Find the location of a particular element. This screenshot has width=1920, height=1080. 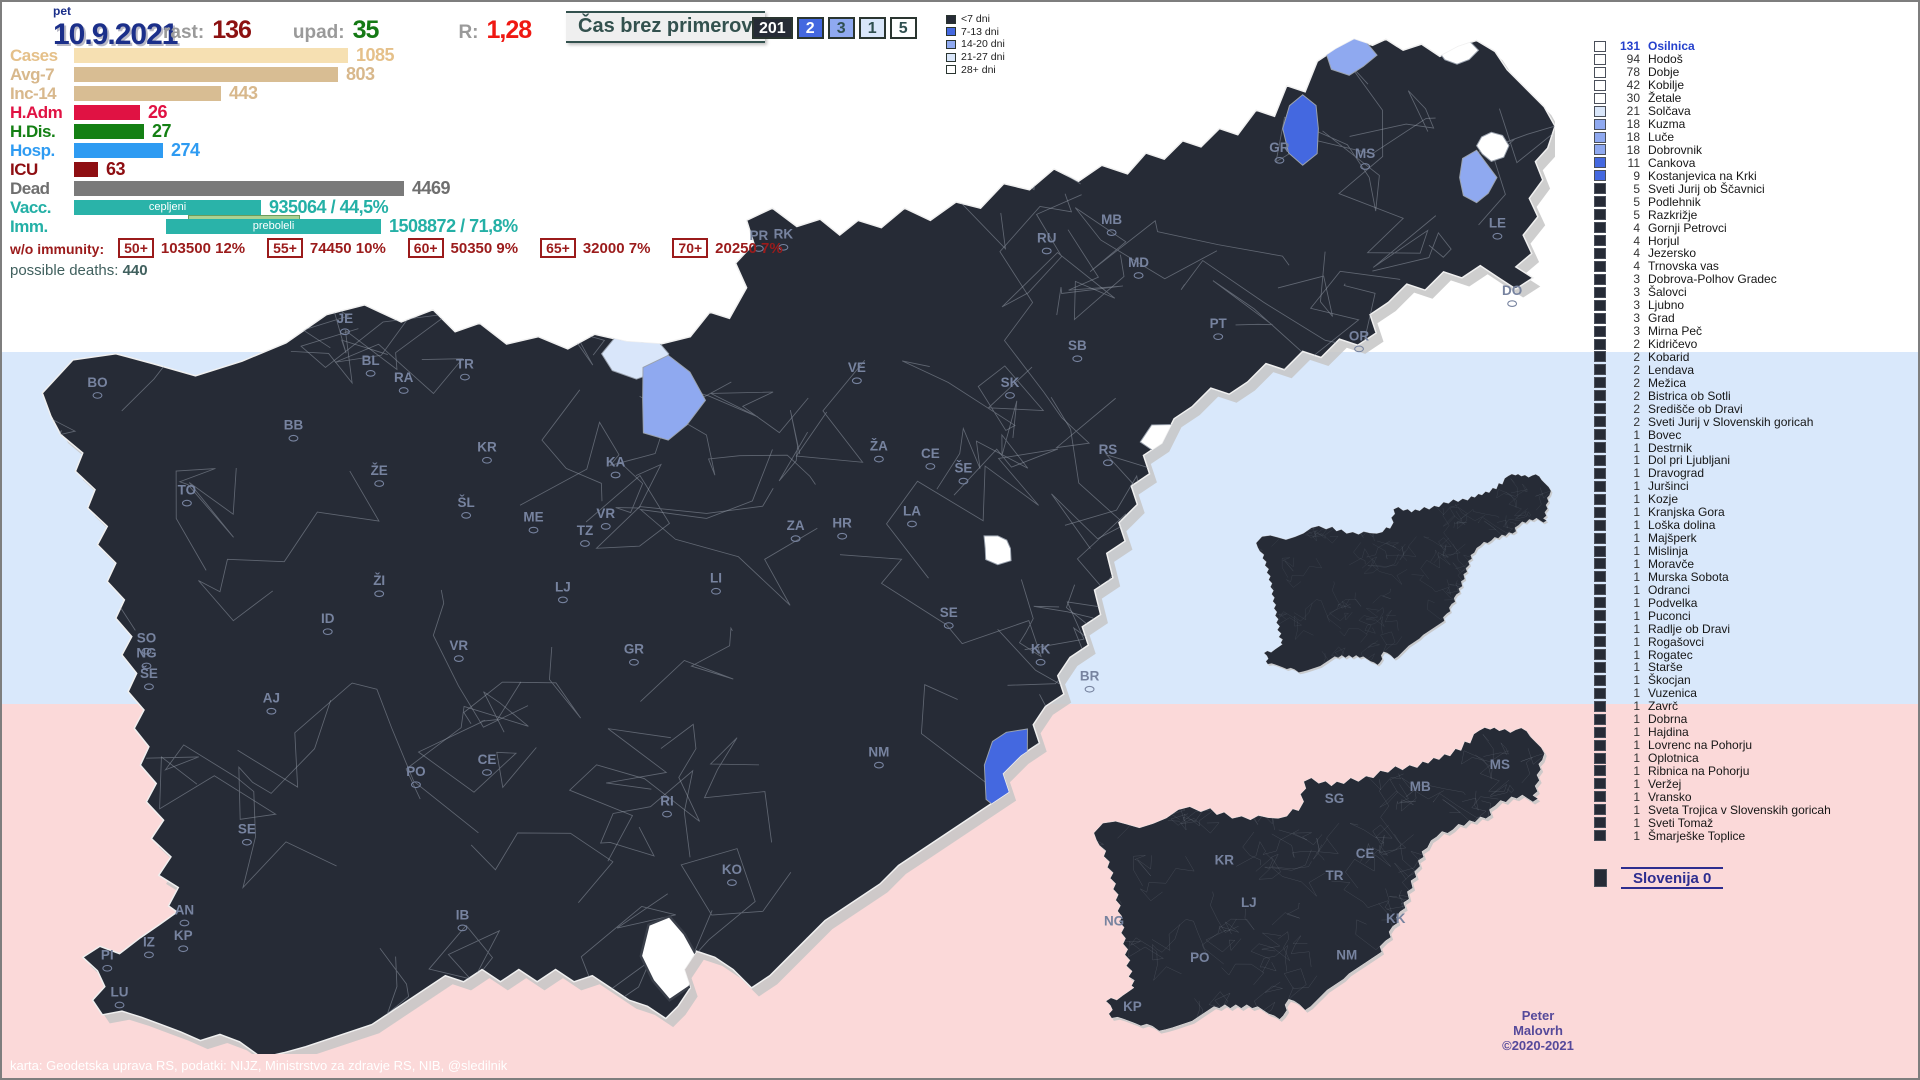

stat-label: H.Adm is located at coordinates (36, 112).